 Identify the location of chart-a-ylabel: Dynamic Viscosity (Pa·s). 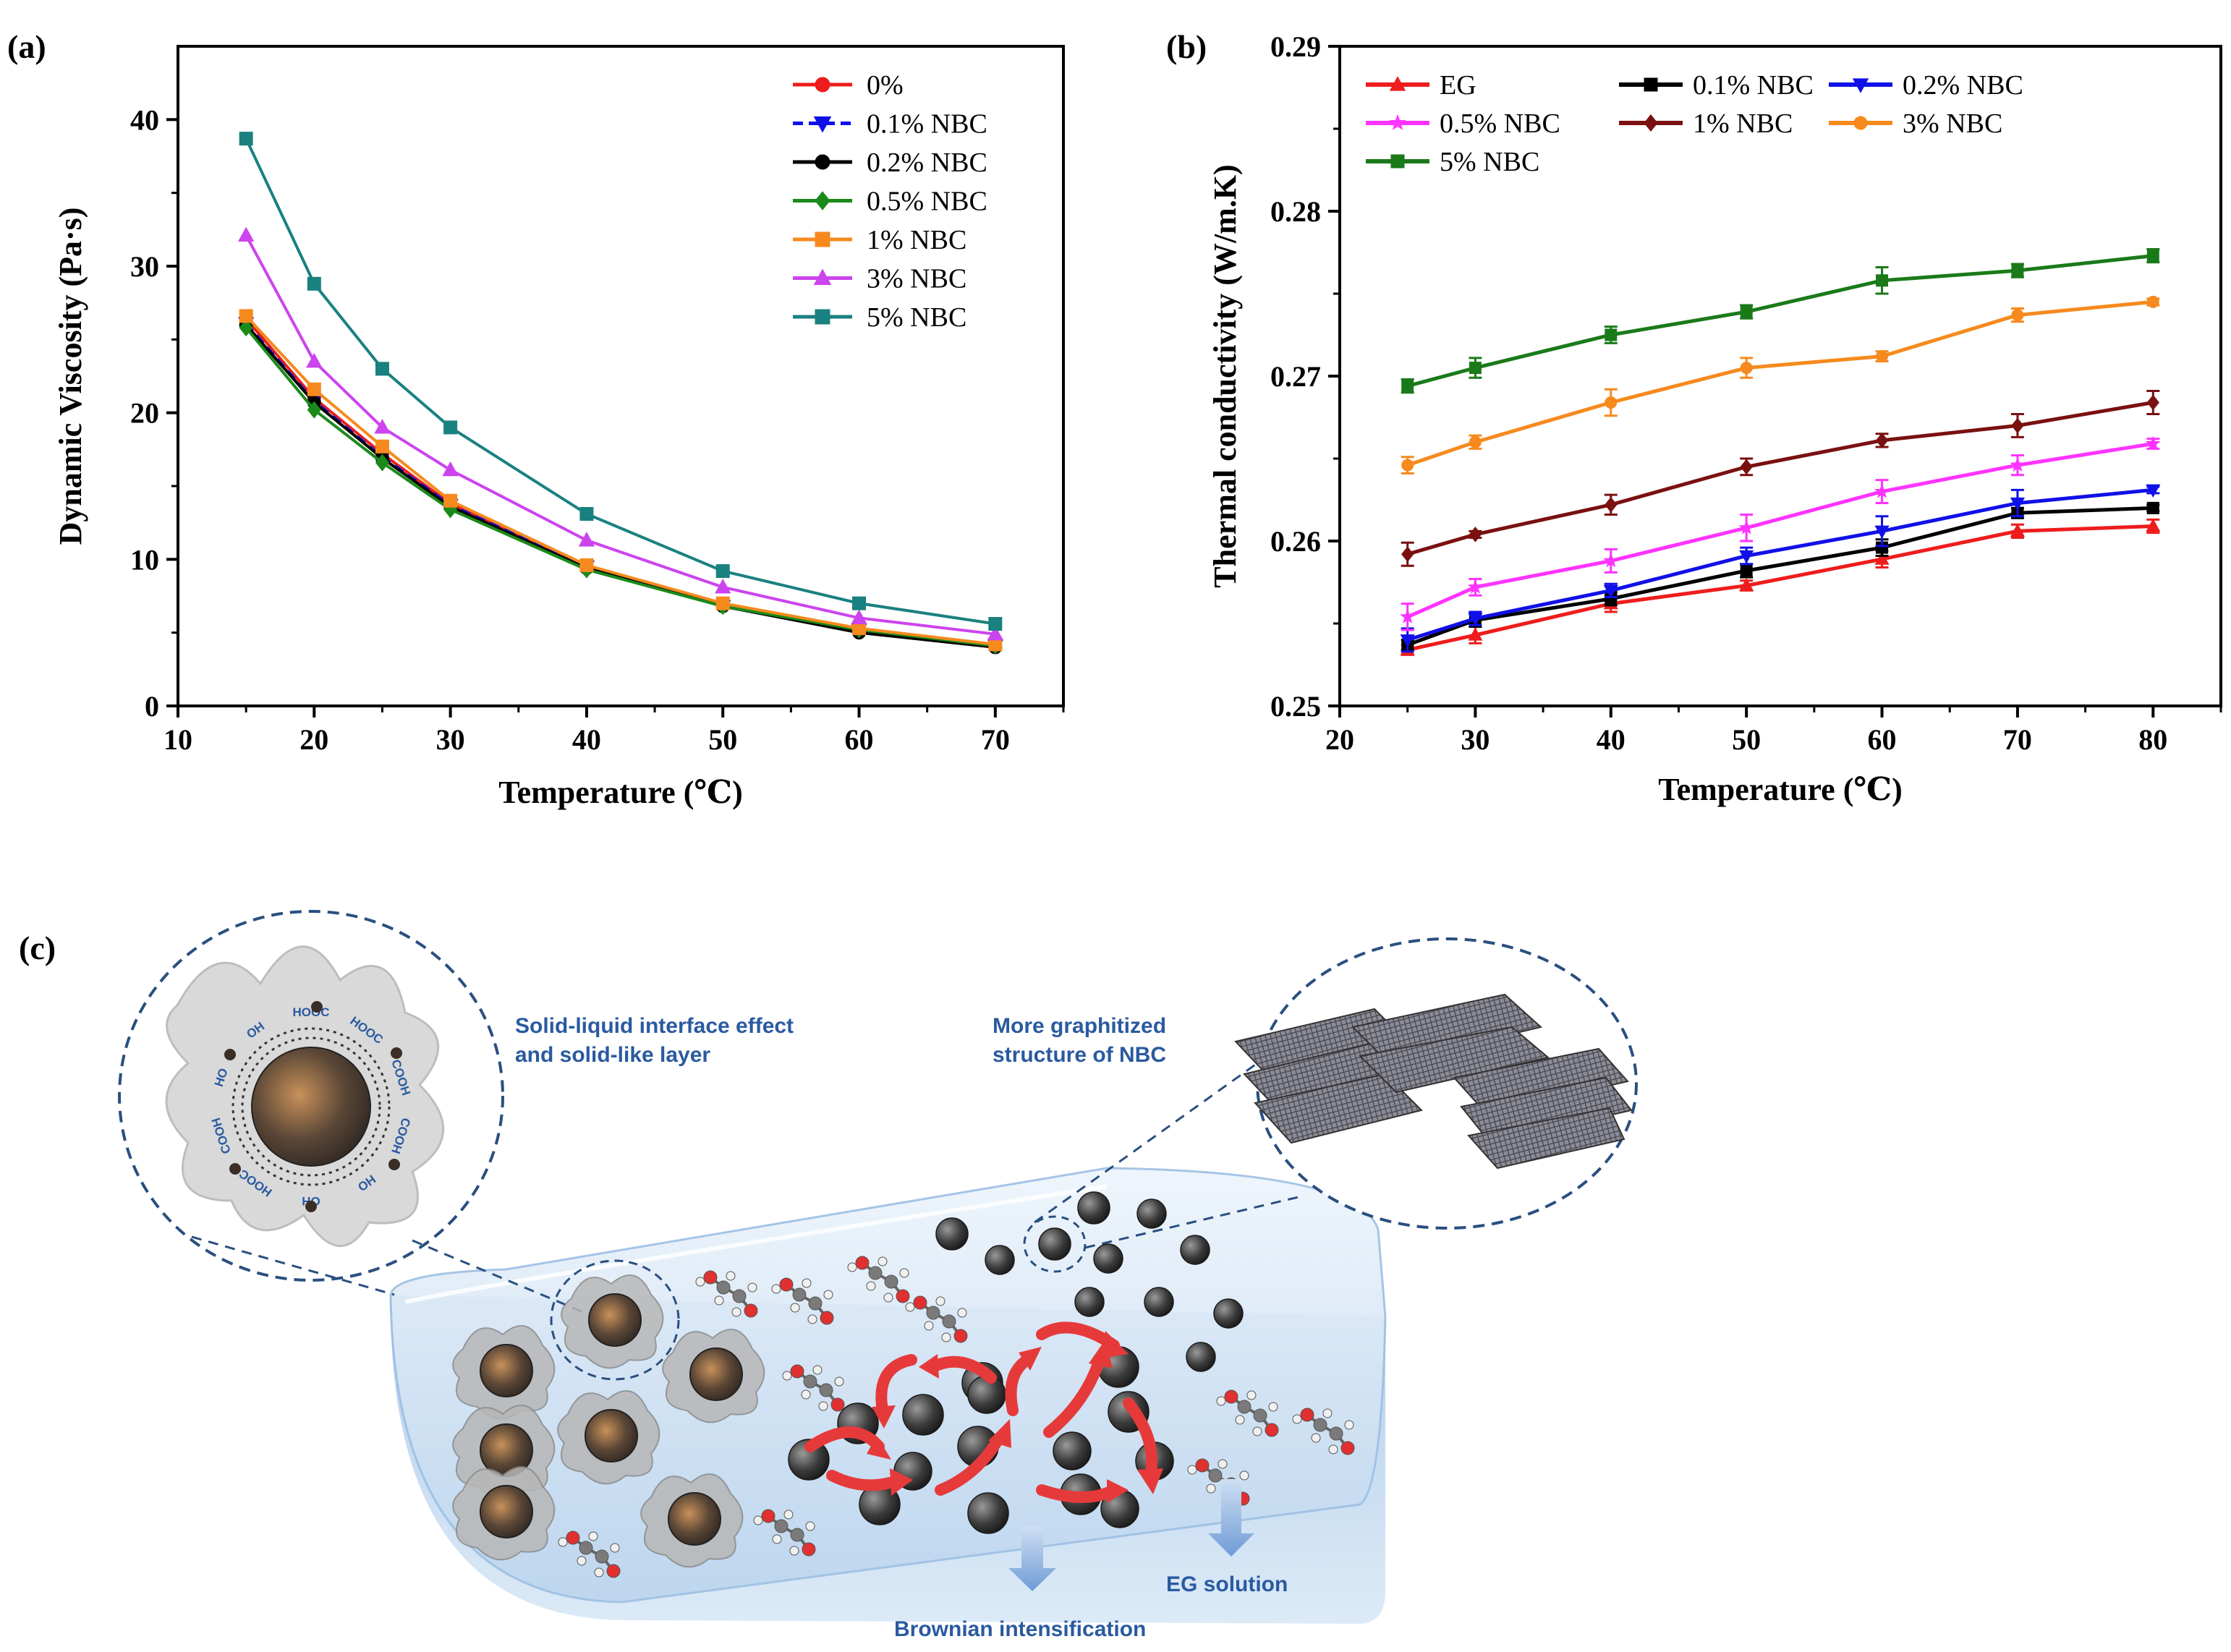
(70, 376).